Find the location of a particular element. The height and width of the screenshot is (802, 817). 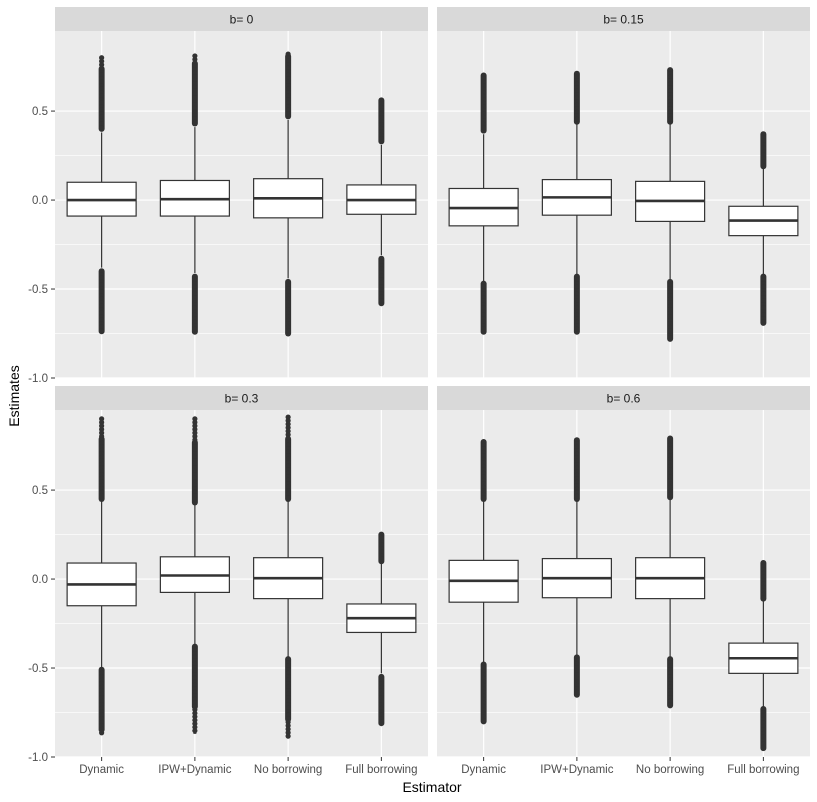

y-axis-title: Estimates is located at coordinates (14, 395).